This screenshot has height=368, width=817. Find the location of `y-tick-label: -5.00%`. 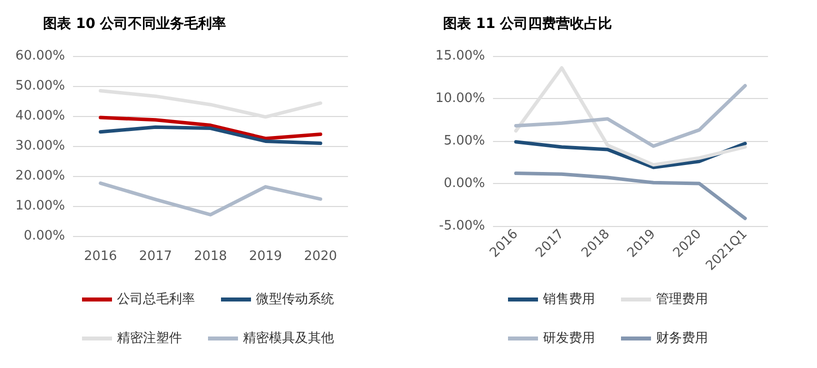

y-tick-label: -5.00% is located at coordinates (462, 226).